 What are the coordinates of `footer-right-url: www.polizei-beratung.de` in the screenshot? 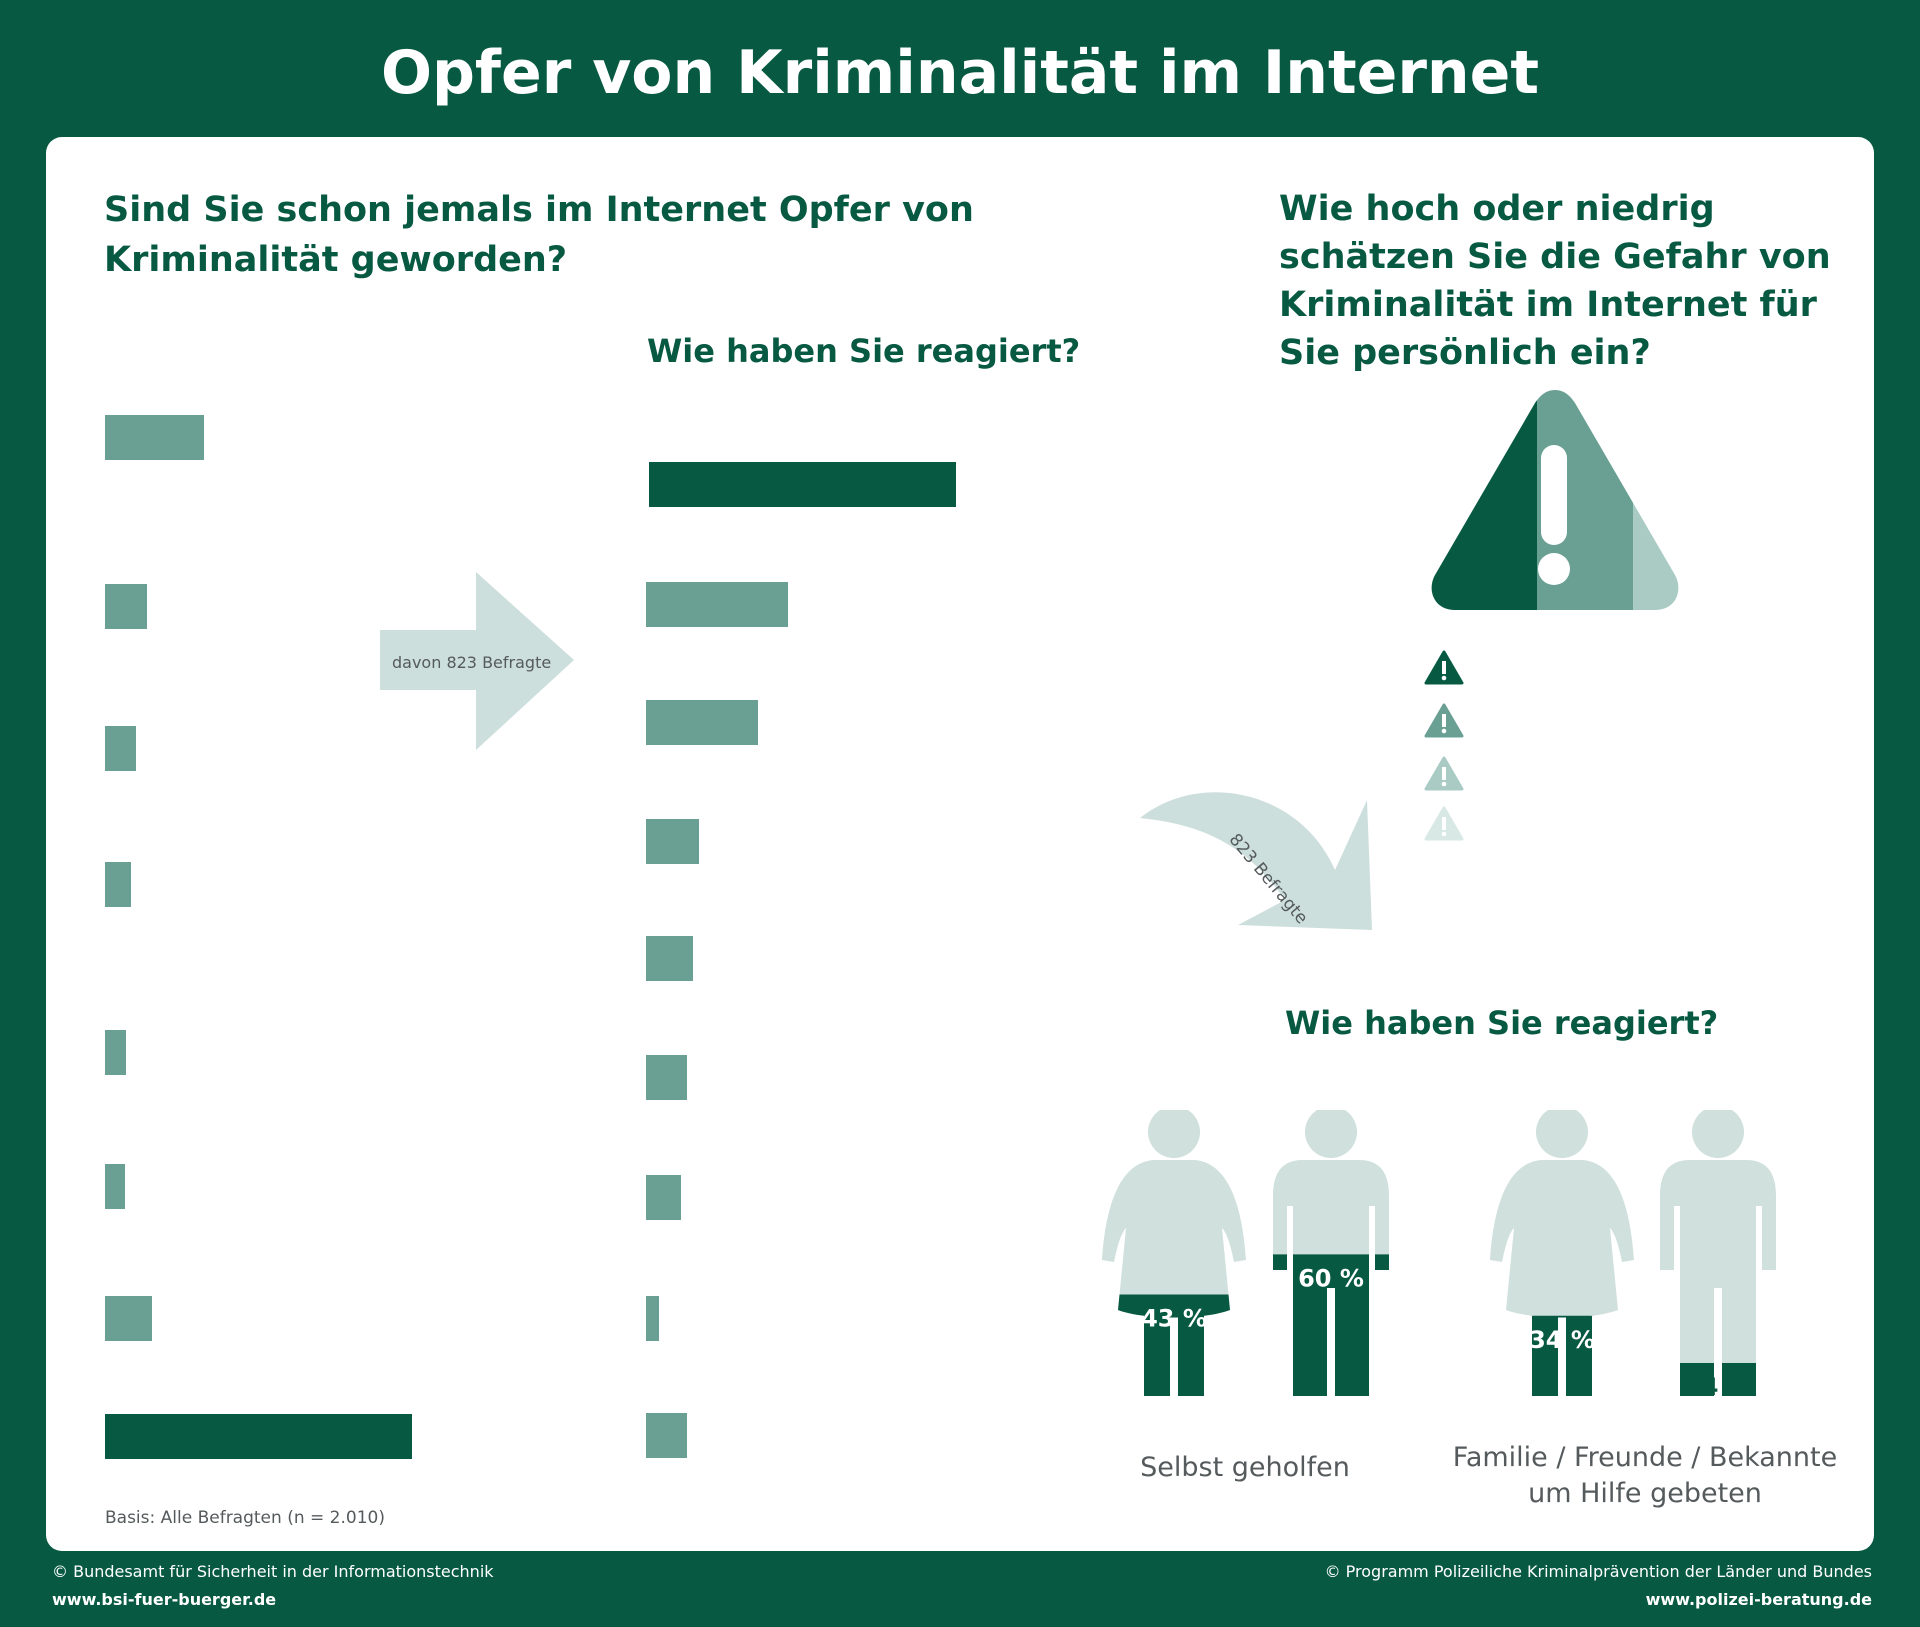 It's located at (1758, 1599).